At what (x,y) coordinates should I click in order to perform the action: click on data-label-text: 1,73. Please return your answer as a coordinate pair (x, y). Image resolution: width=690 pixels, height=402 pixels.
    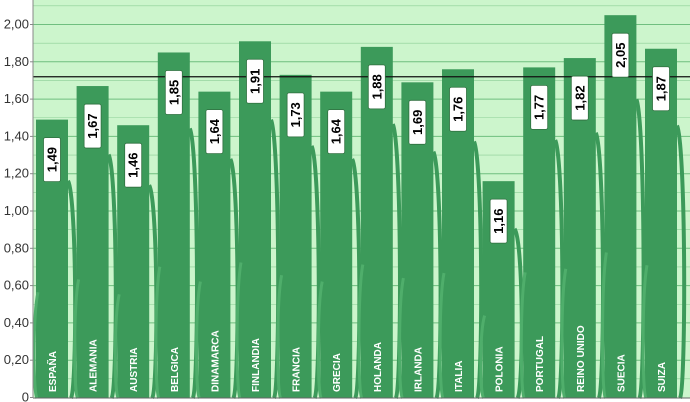
    Looking at the image, I should click on (295, 114).